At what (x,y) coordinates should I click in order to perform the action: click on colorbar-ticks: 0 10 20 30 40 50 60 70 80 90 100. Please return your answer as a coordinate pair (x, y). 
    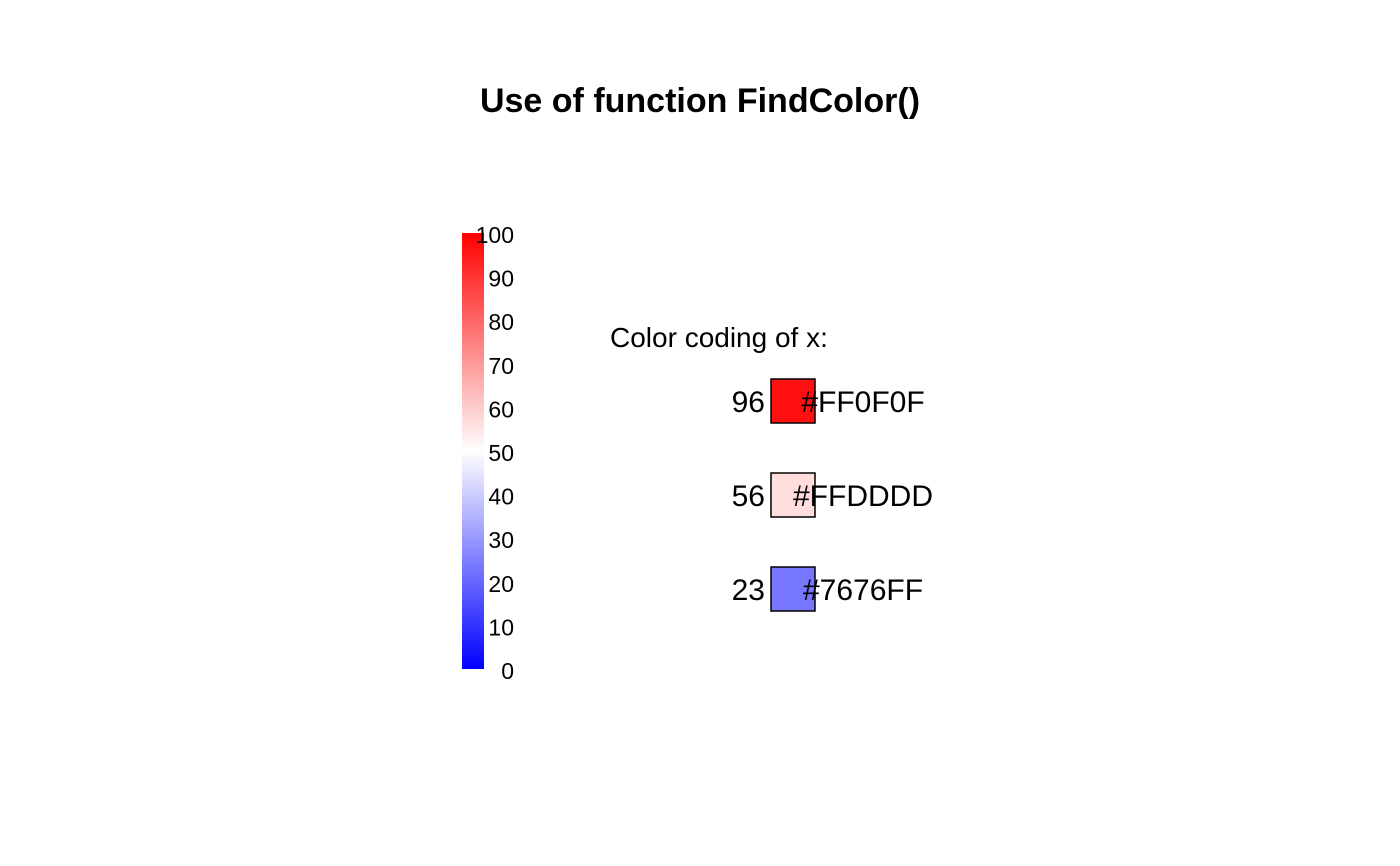
    Looking at the image, I should click on (495, 453).